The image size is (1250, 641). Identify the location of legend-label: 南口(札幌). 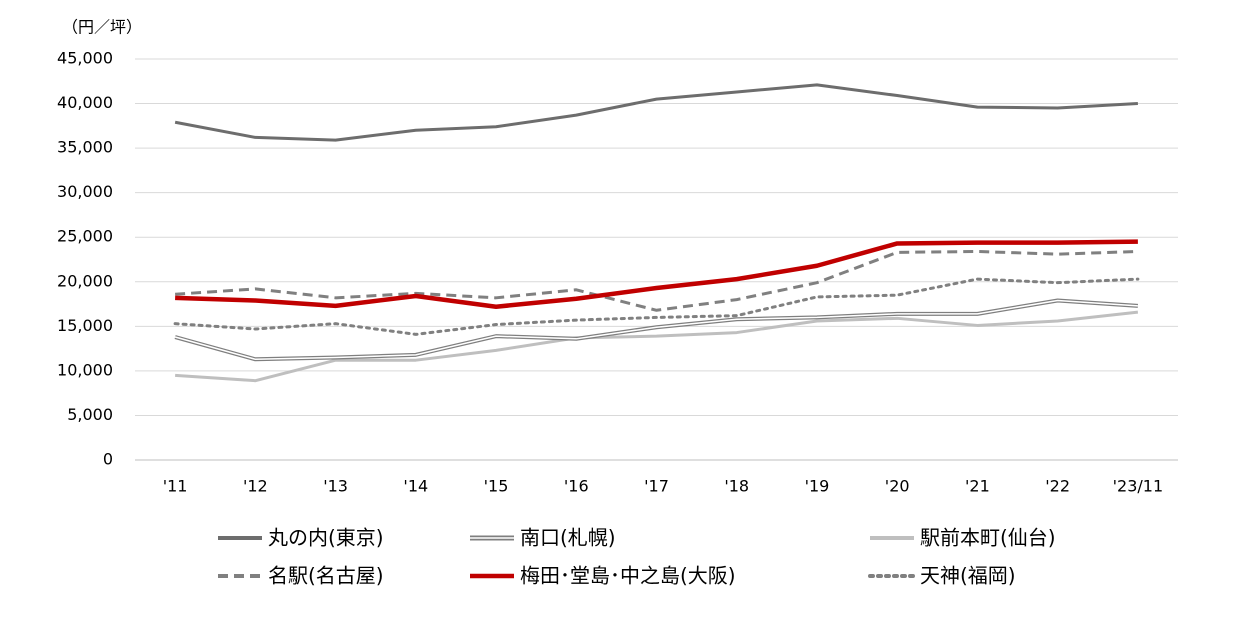
(568, 538).